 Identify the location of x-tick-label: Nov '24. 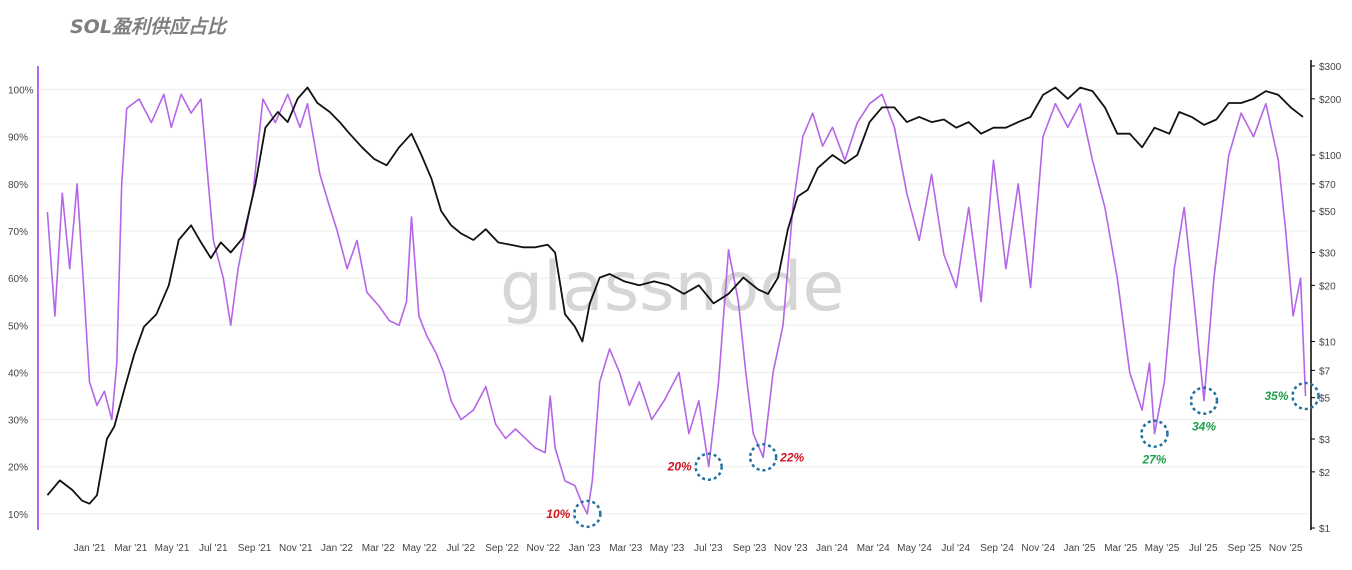
(1038, 548).